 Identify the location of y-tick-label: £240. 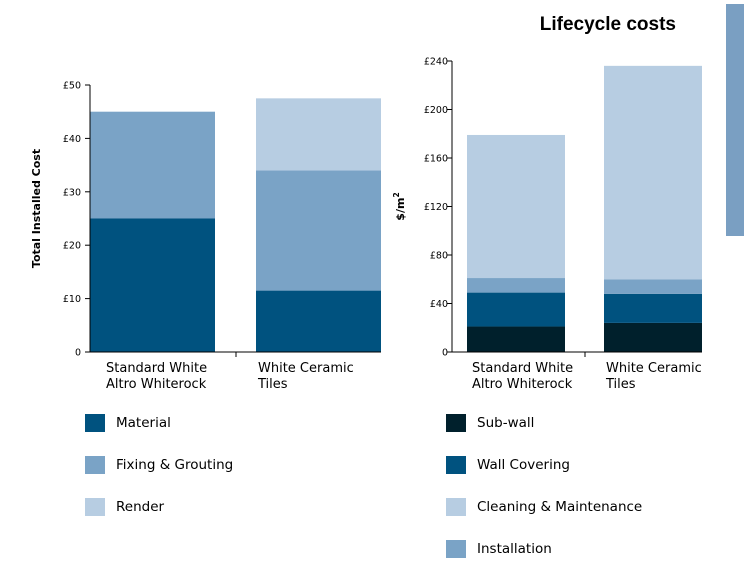
(436, 62).